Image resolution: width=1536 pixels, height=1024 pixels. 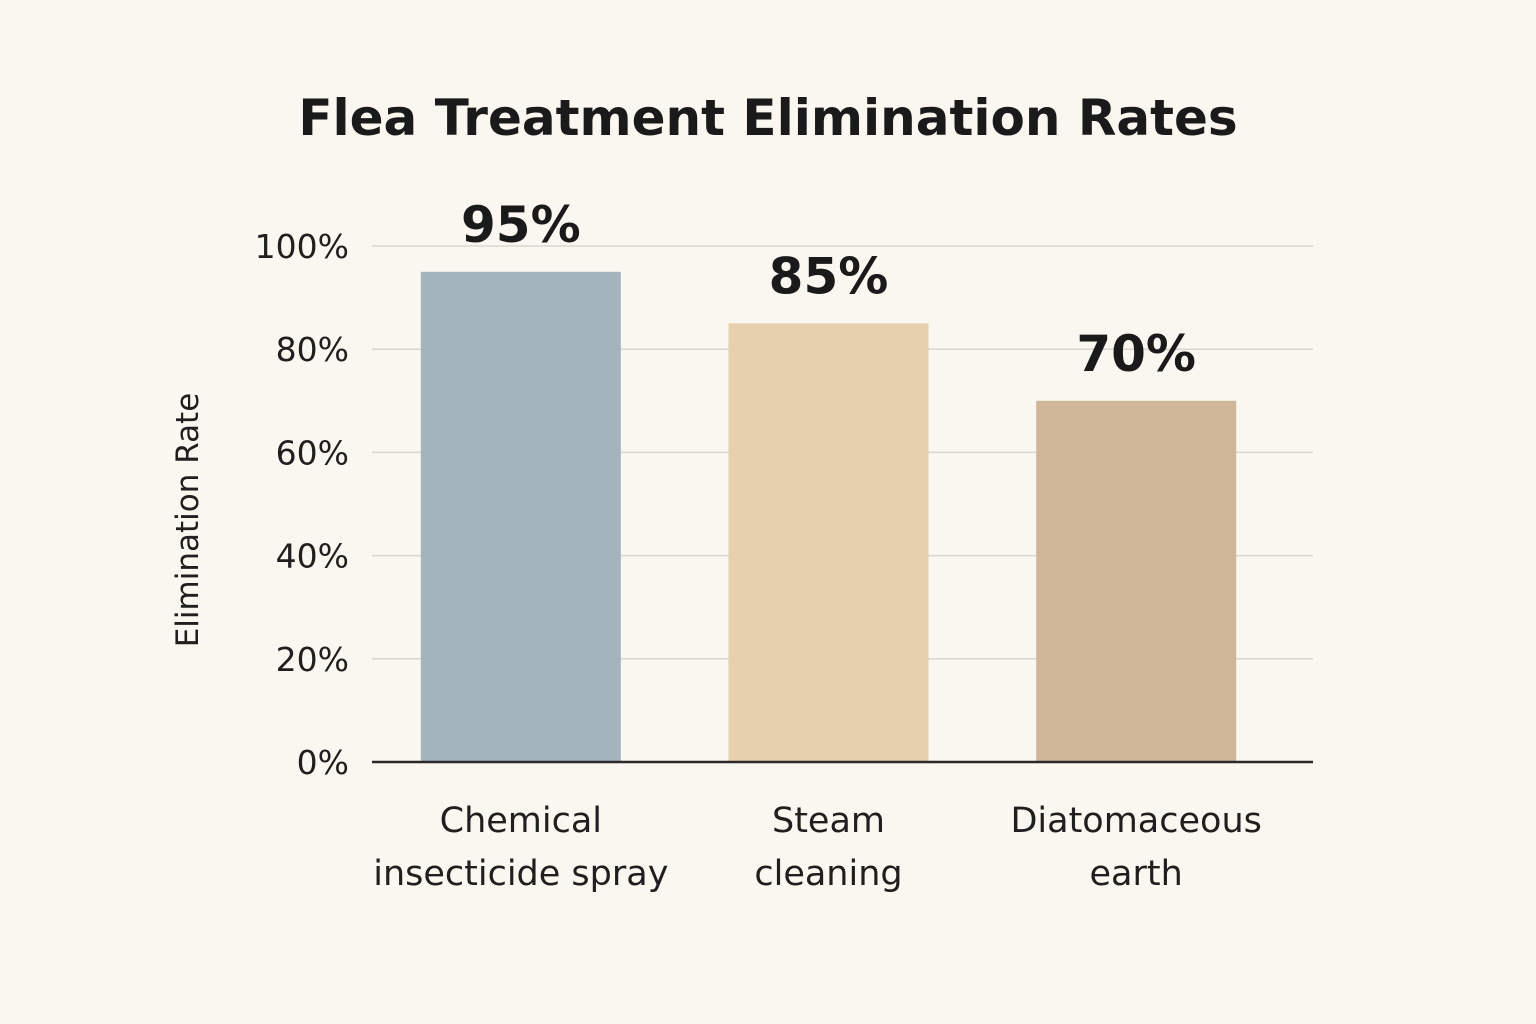 I want to click on x-category-label: cleaning, so click(x=828, y=874).